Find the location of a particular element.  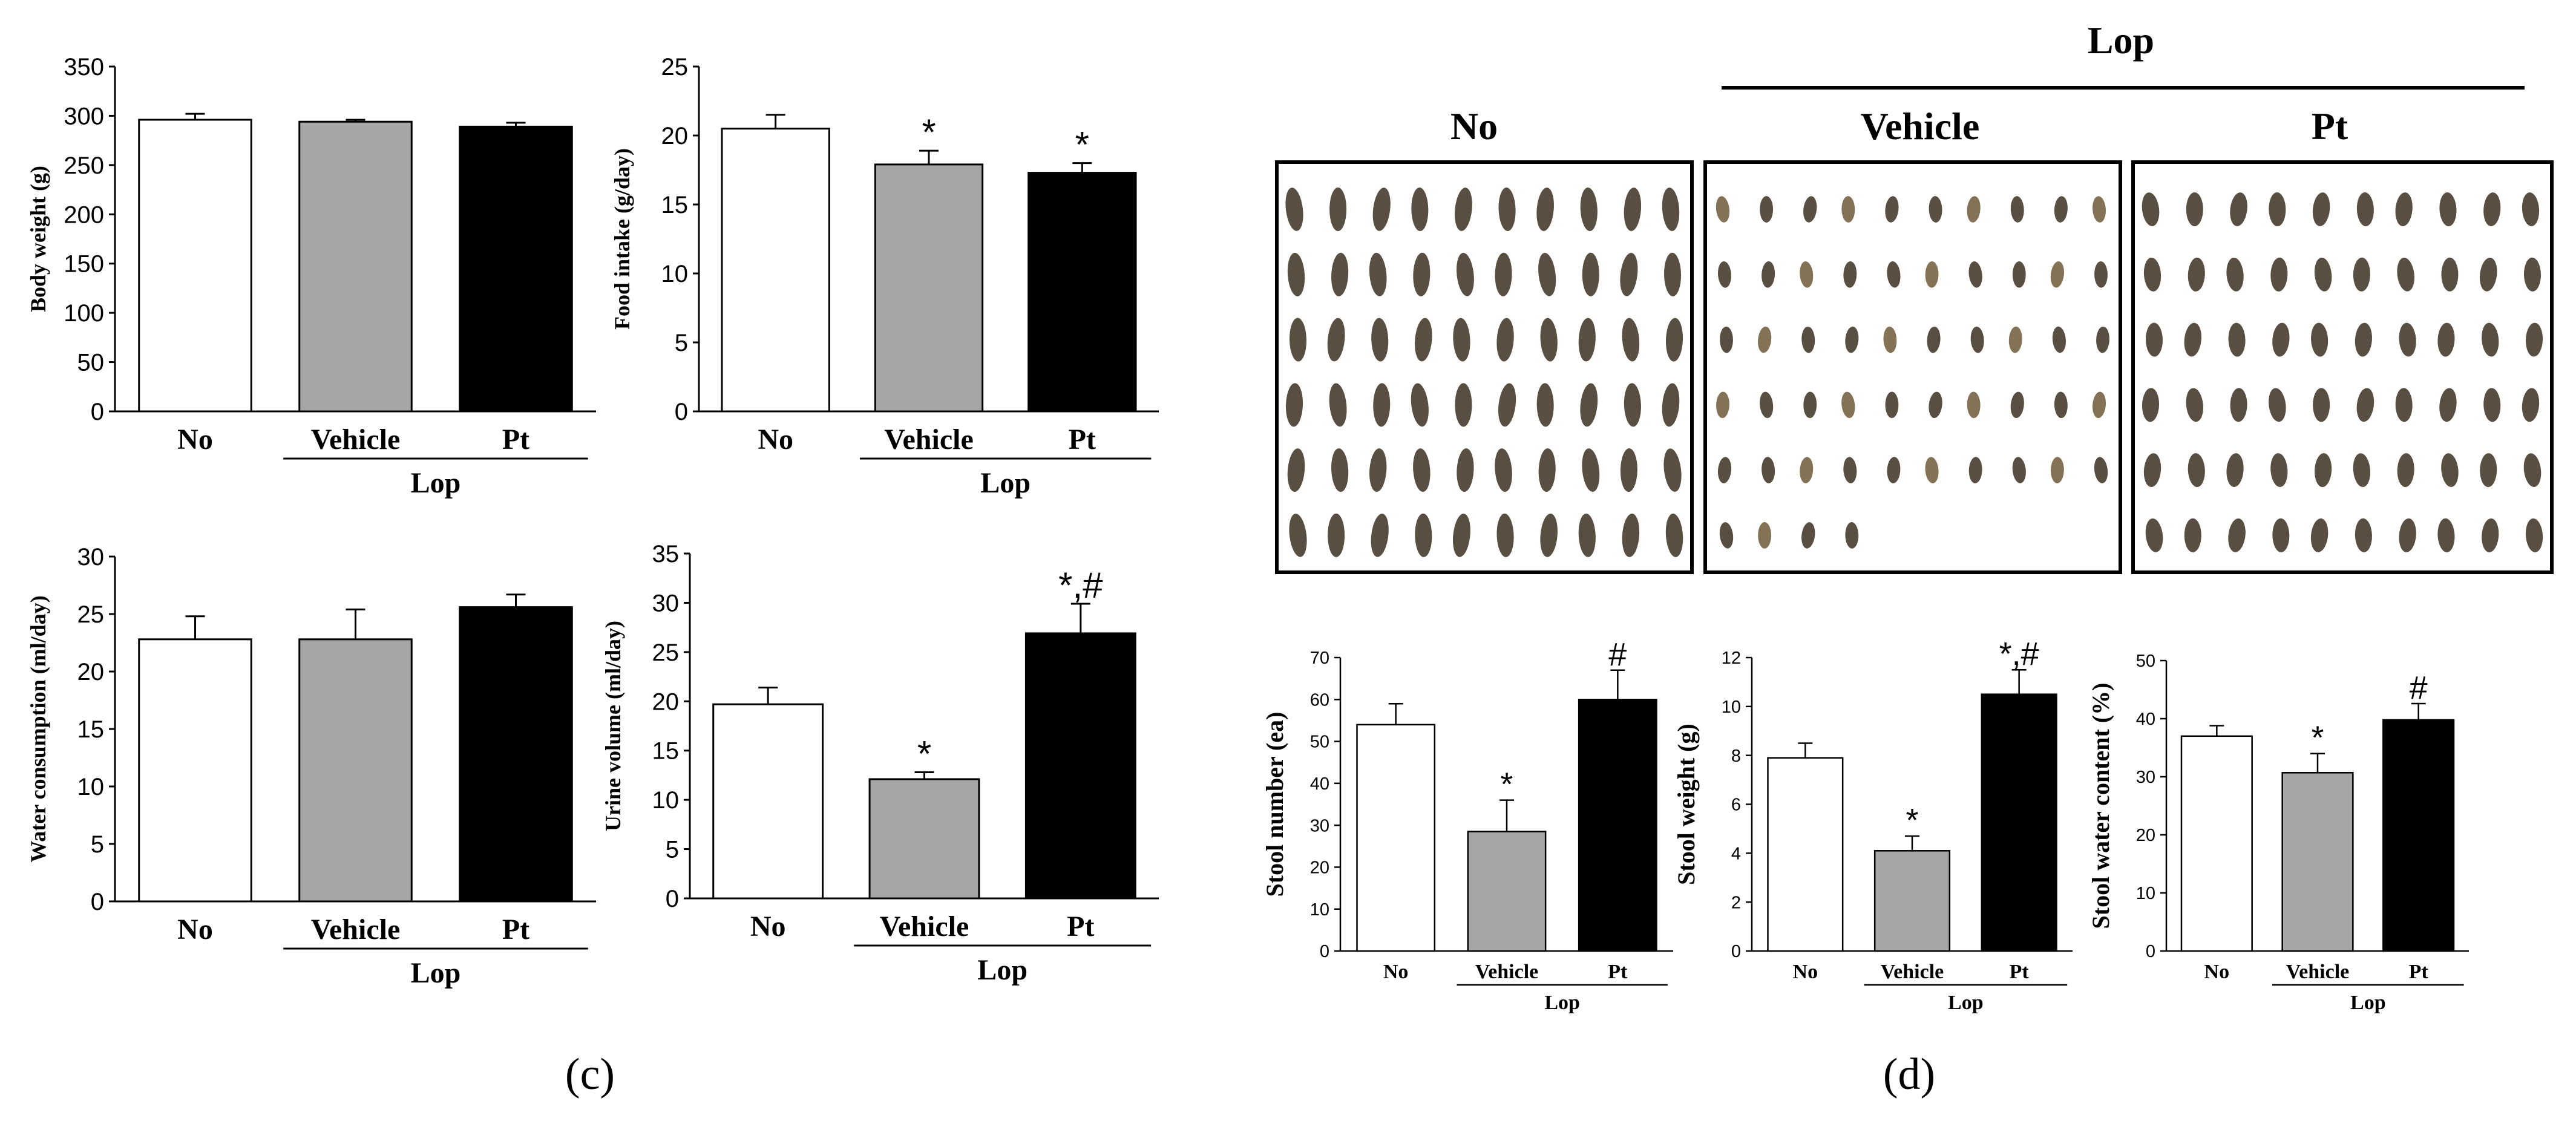

urine_volume-sig-pt: *,# is located at coordinates (1080, 585).